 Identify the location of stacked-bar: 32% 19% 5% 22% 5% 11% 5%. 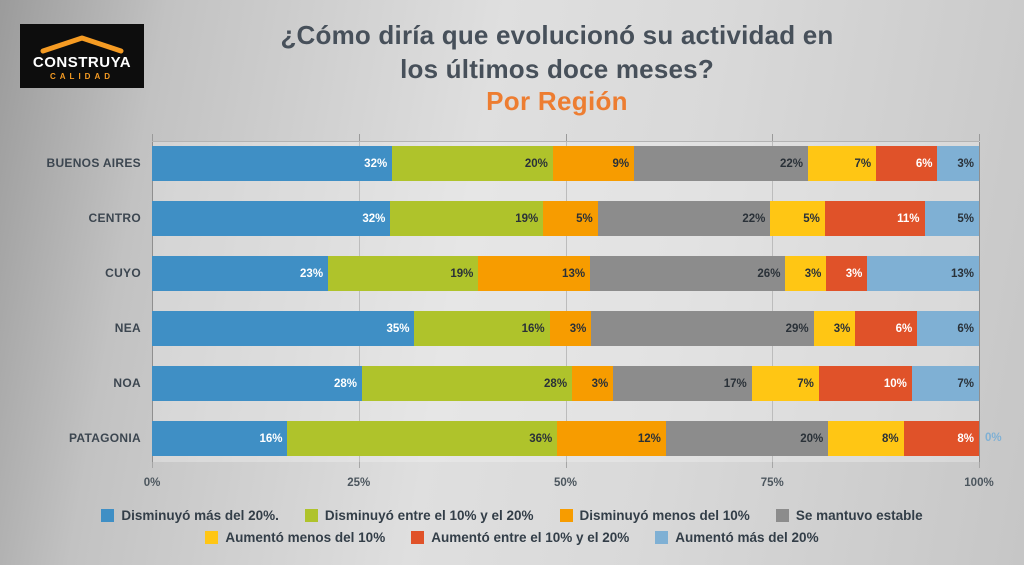
(566, 218).